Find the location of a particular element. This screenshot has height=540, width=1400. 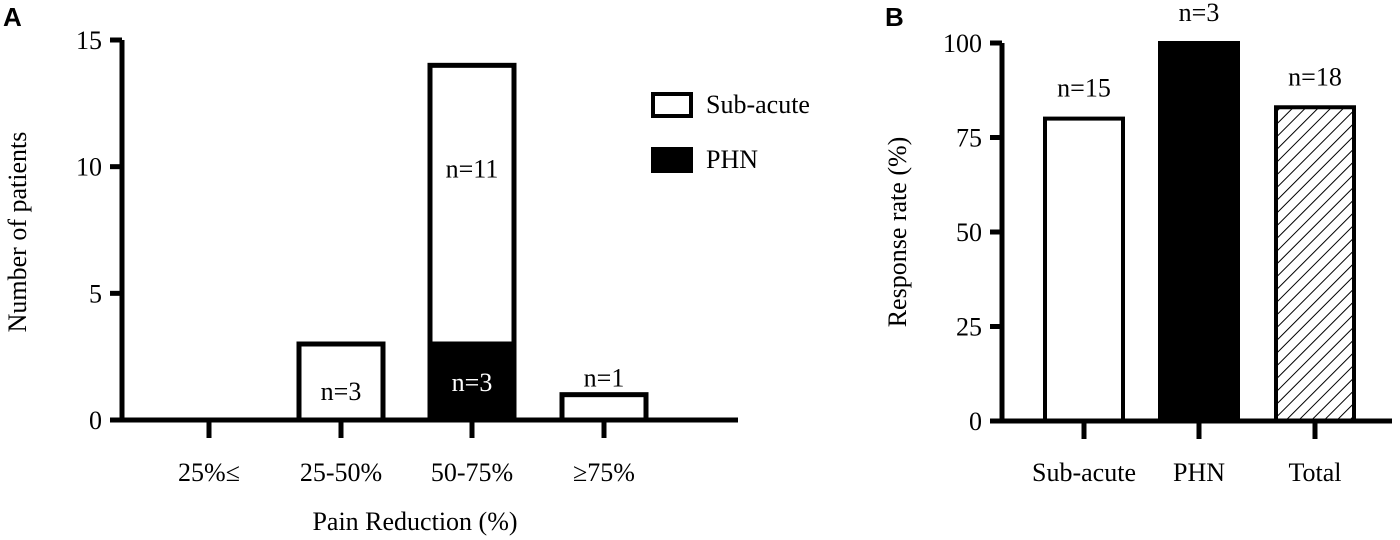

x-tick-label: 25-50% is located at coordinates (341, 472).